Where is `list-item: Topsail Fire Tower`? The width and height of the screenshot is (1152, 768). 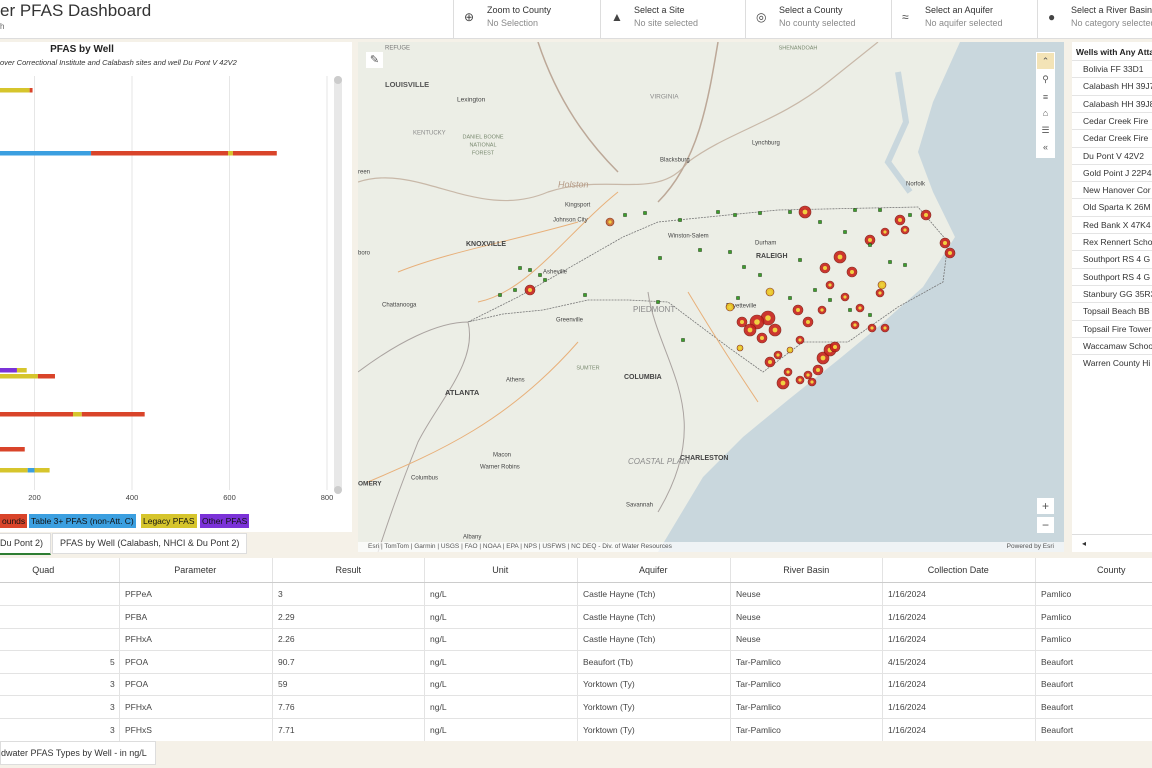
list-item: Topsail Fire Tower is located at coordinates (1117, 328).